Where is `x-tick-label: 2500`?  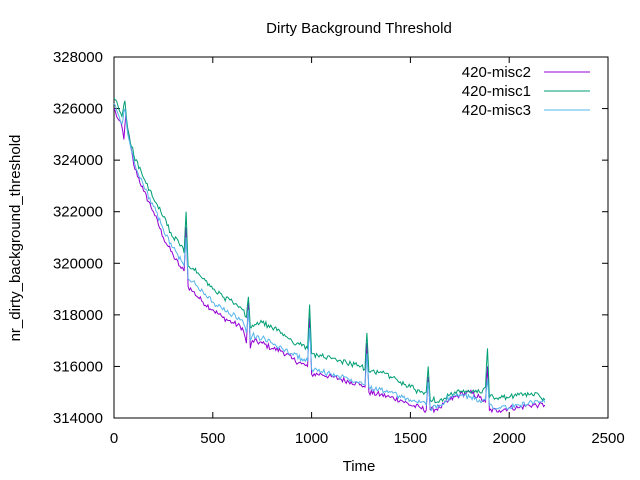 x-tick-label: 2500 is located at coordinates (607, 438).